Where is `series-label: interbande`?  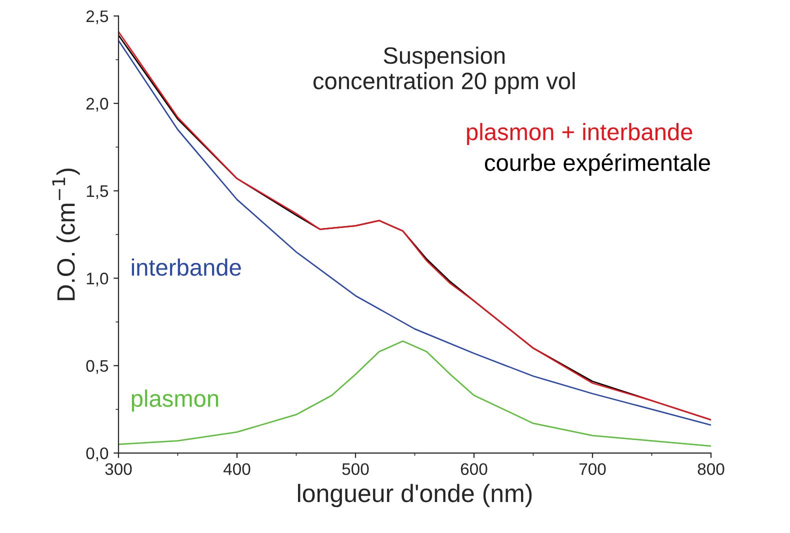
series-label: interbande is located at coordinates (186, 267).